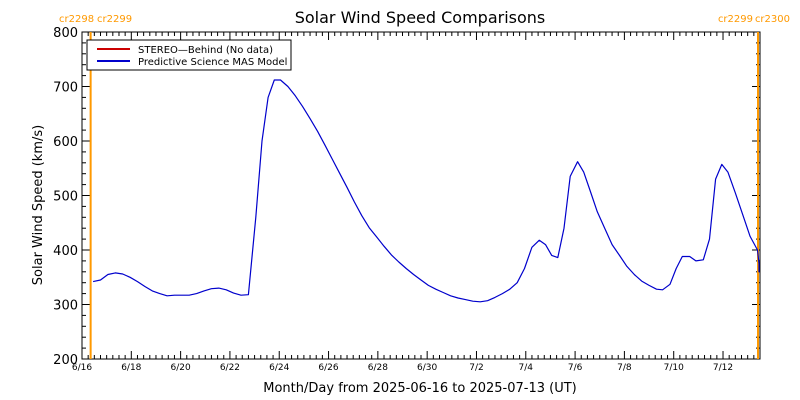  I want to click on carrington-labels: cr2298 cr2299 cr2299 cr2300, so click(424, 19).